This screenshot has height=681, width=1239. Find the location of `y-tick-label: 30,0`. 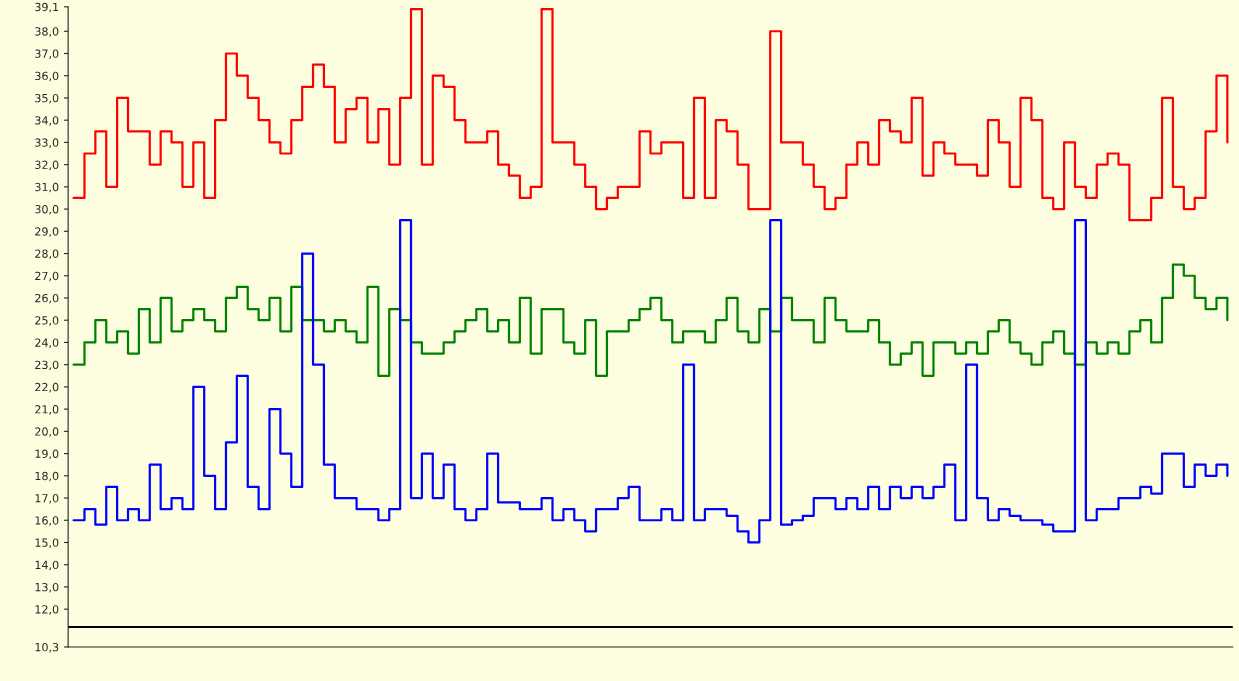

y-tick-label: 30,0 is located at coordinates (47, 210).